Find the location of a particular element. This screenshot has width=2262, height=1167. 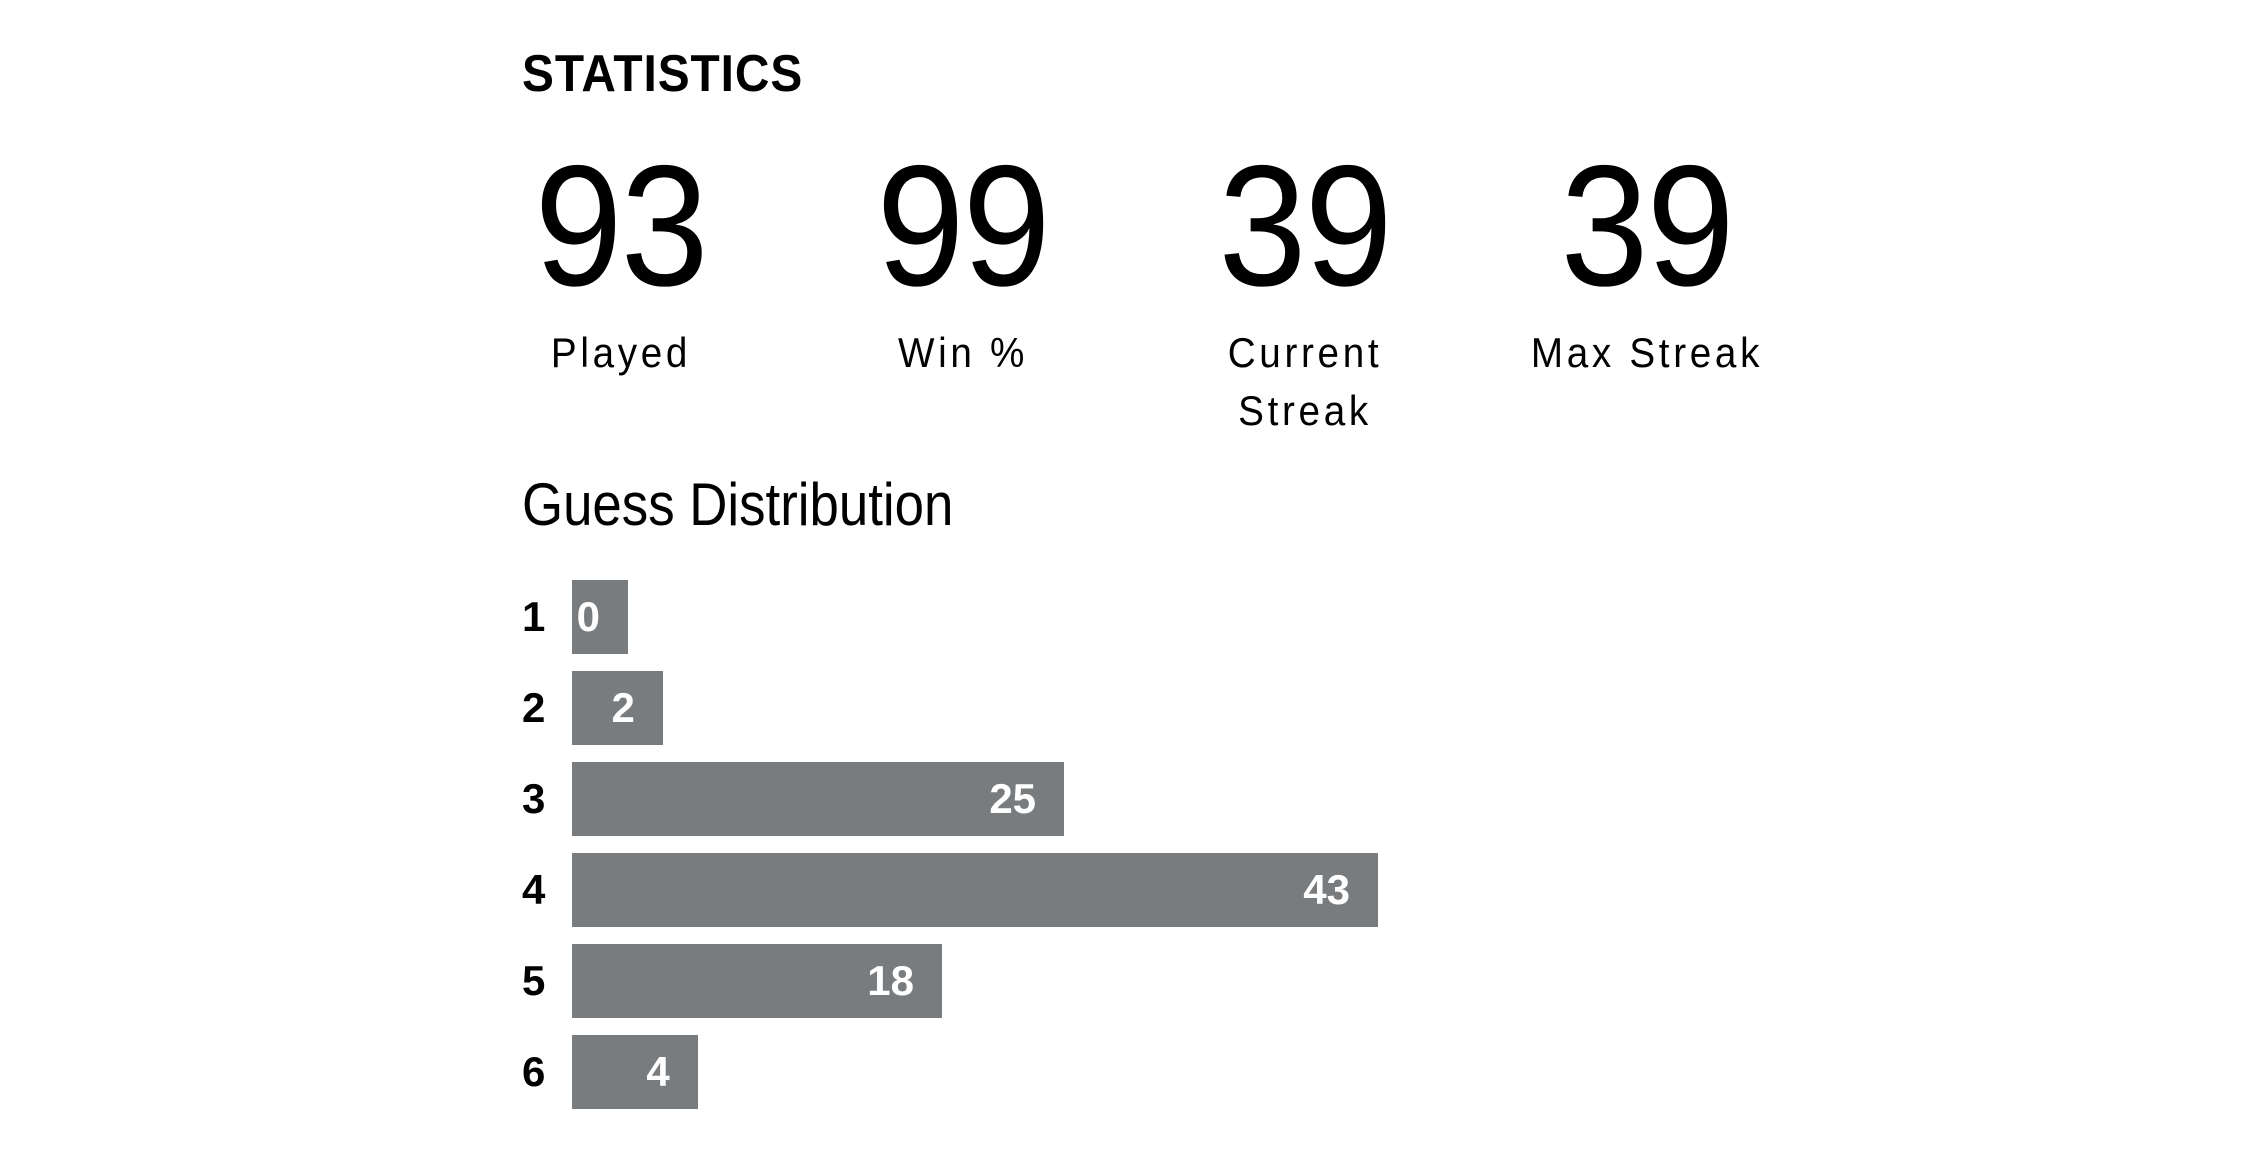

bar-value-label: 43 is located at coordinates (1326, 889).